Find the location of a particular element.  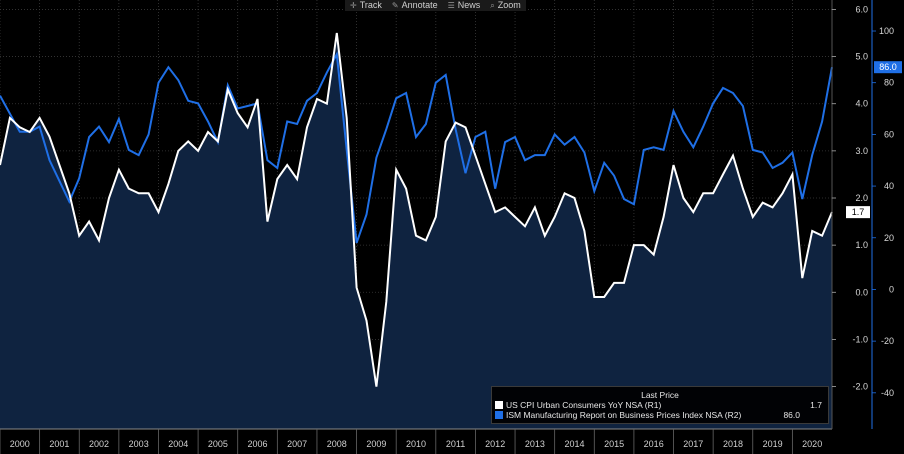

r2-tick-label: -20 is located at coordinates (887, 341).